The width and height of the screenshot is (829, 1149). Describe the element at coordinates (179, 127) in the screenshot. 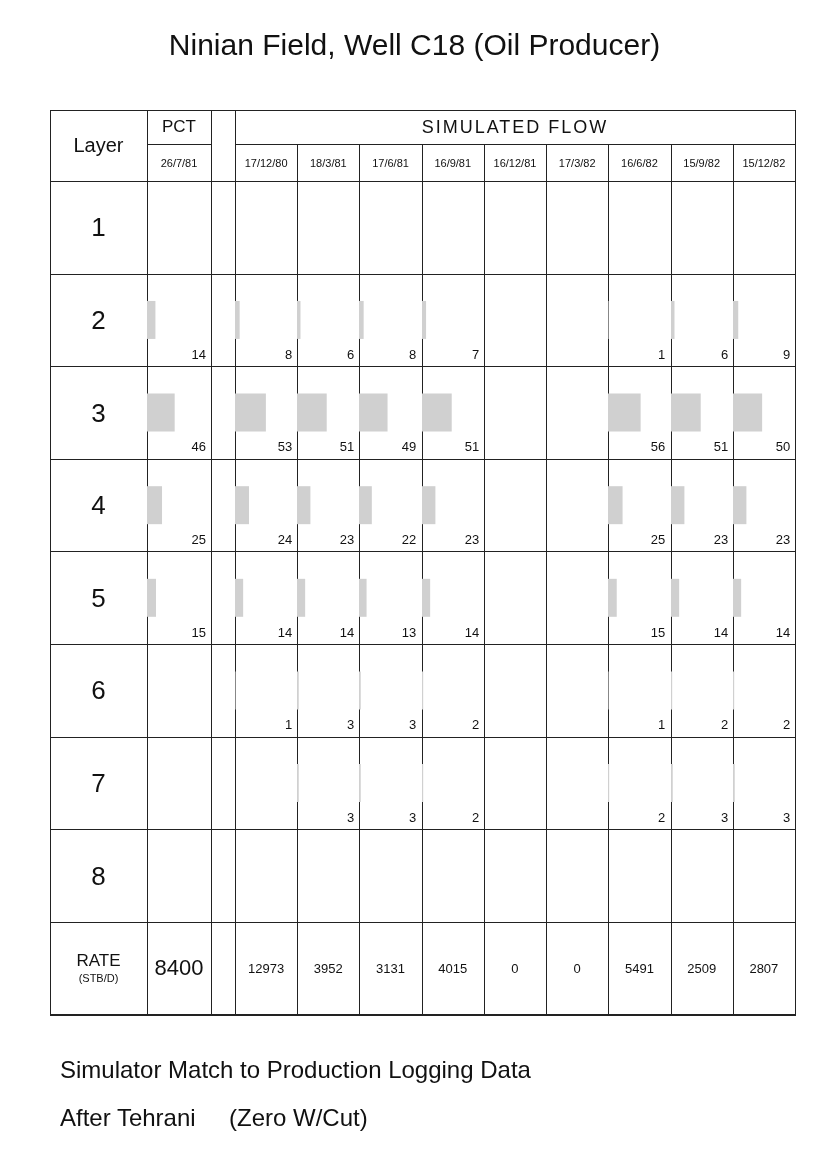

I see `text: PCT` at that location.